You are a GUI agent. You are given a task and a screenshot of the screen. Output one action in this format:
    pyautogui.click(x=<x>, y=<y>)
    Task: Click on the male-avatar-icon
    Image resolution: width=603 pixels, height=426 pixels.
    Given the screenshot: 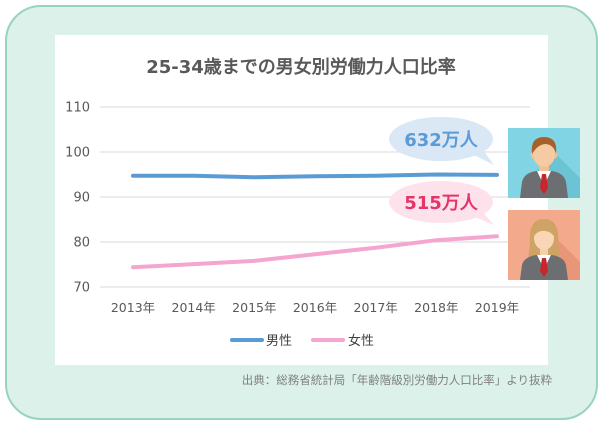 What is the action you would take?
    pyautogui.click(x=544, y=163)
    